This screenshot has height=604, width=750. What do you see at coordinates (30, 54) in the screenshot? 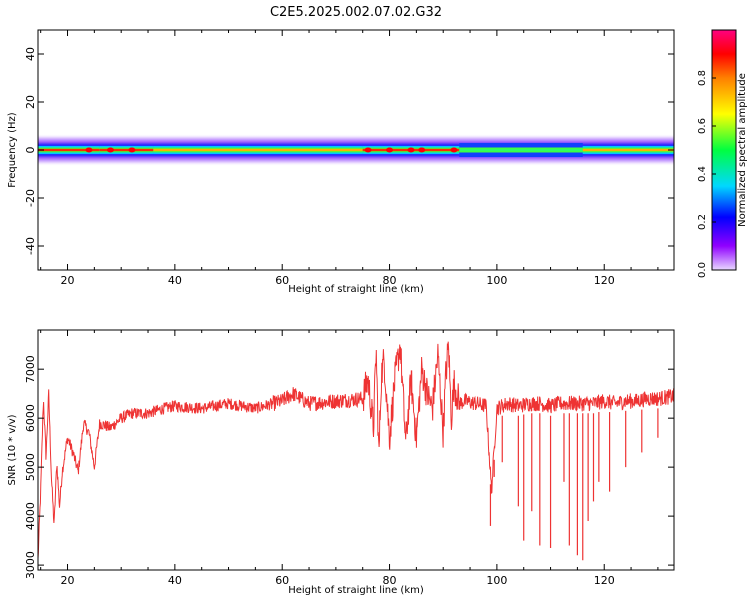
I see `spectrogram-y-tick-label: 40` at bounding box center [30, 54].